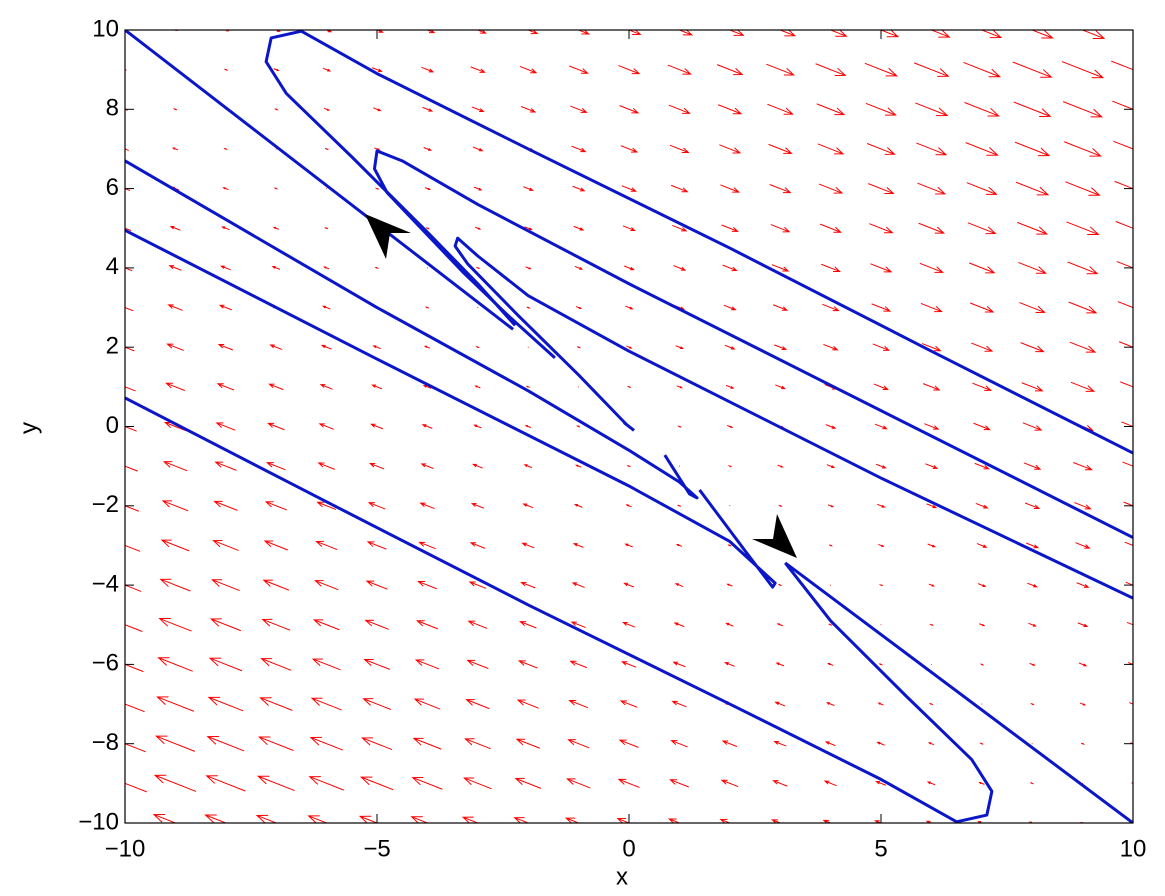 The image size is (1165, 896). What do you see at coordinates (125, 848) in the screenshot?
I see `x-tick-label: −10` at bounding box center [125, 848].